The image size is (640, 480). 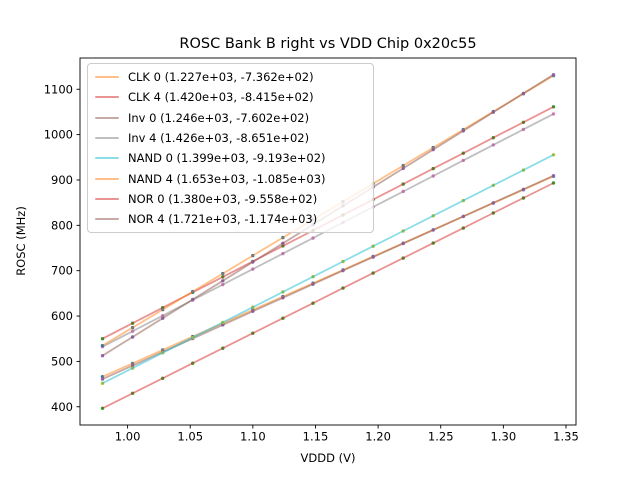 What do you see at coordinates (328, 458) in the screenshot?
I see `x-axis-label: VDDD (V)` at bounding box center [328, 458].